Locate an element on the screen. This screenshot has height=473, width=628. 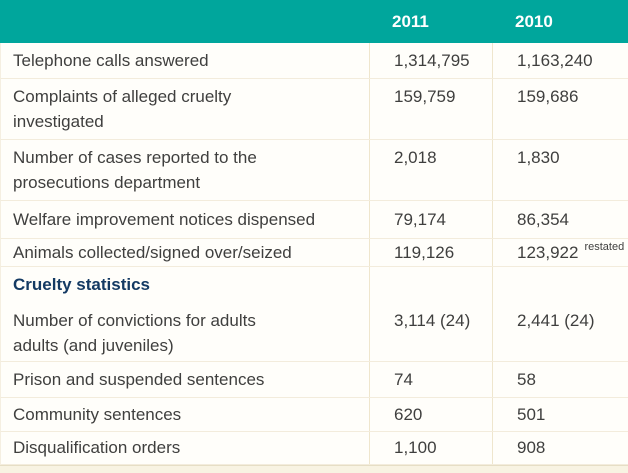
value-2010-number: 123,922 is located at coordinates (548, 252).